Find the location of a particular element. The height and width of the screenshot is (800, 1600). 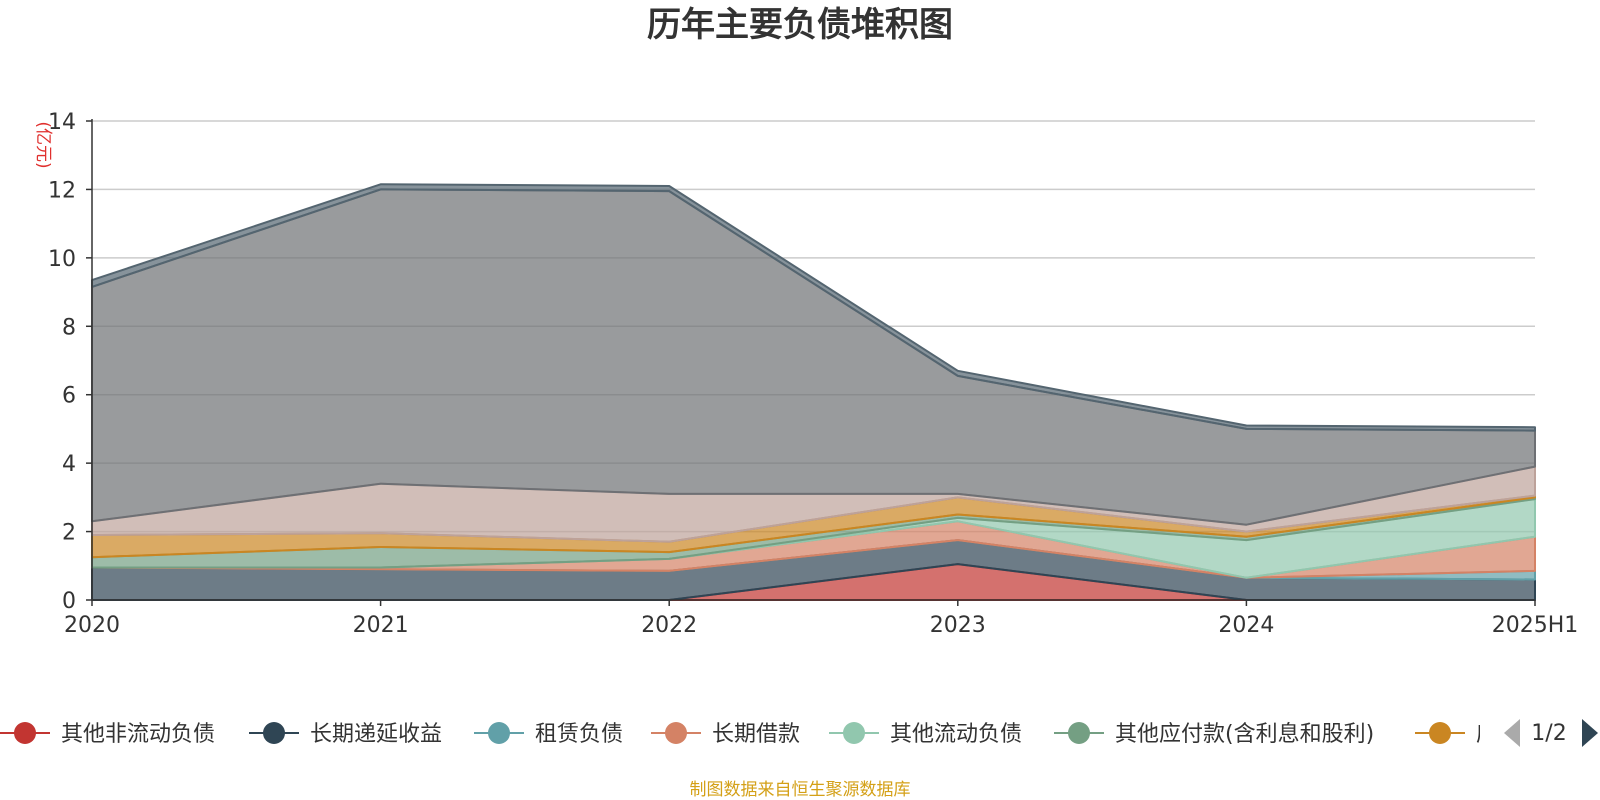

legend-label: 其他流动负债 is located at coordinates (956, 734).